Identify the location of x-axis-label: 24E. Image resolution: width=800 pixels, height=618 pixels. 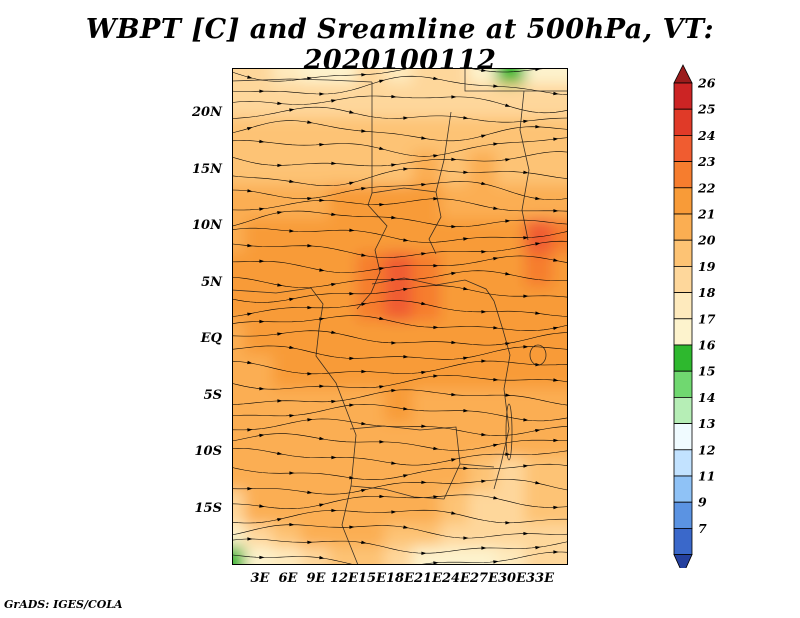
(456, 578).